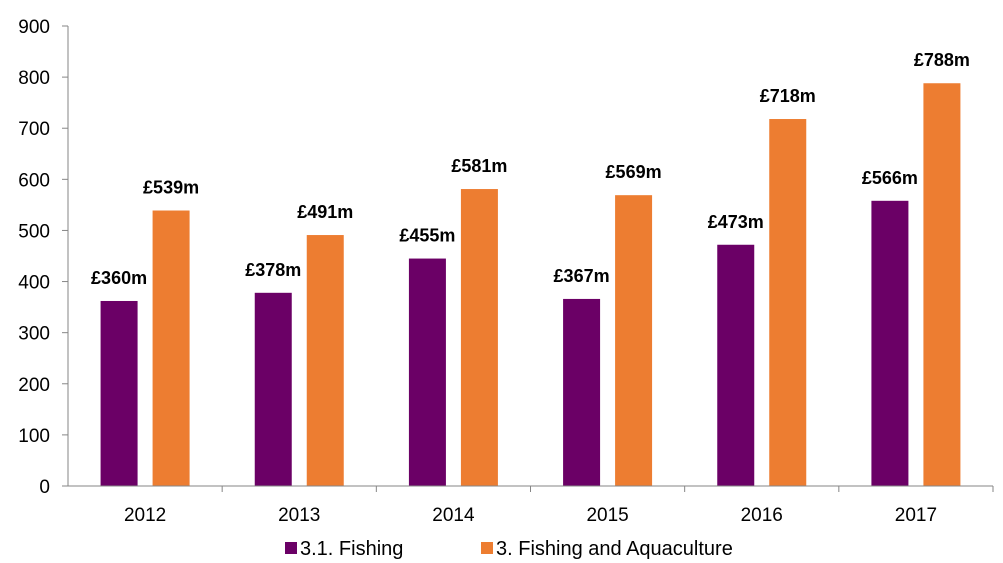  I want to click on y-tick-label: 900, so click(34, 27).